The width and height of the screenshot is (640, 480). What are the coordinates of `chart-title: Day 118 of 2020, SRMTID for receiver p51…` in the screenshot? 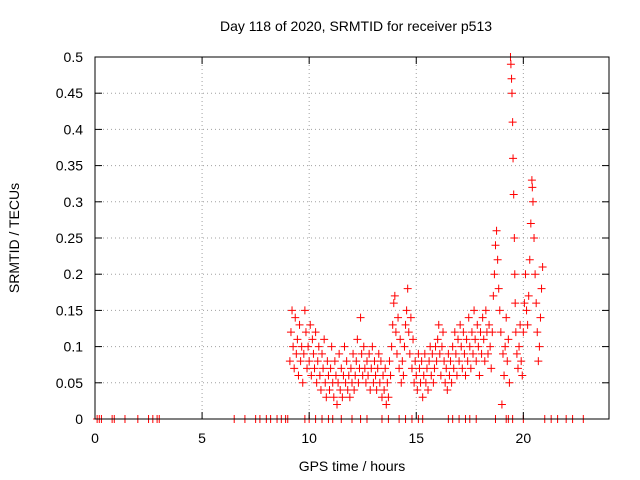 It's located at (356, 26).